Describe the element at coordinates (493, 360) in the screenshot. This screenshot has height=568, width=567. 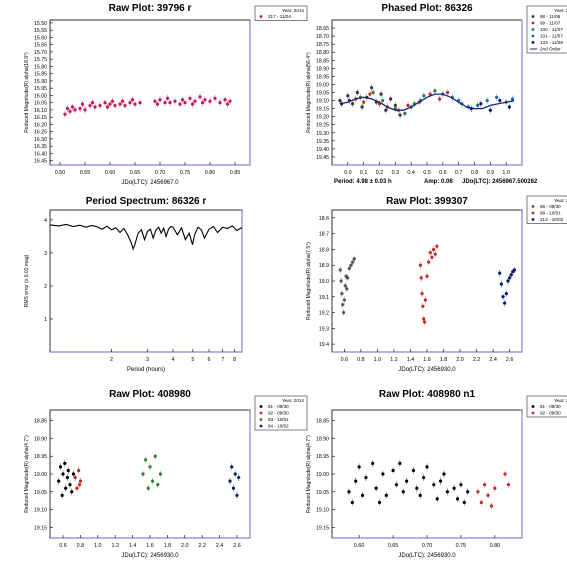
I see `x-tick-label: 2.4` at that location.